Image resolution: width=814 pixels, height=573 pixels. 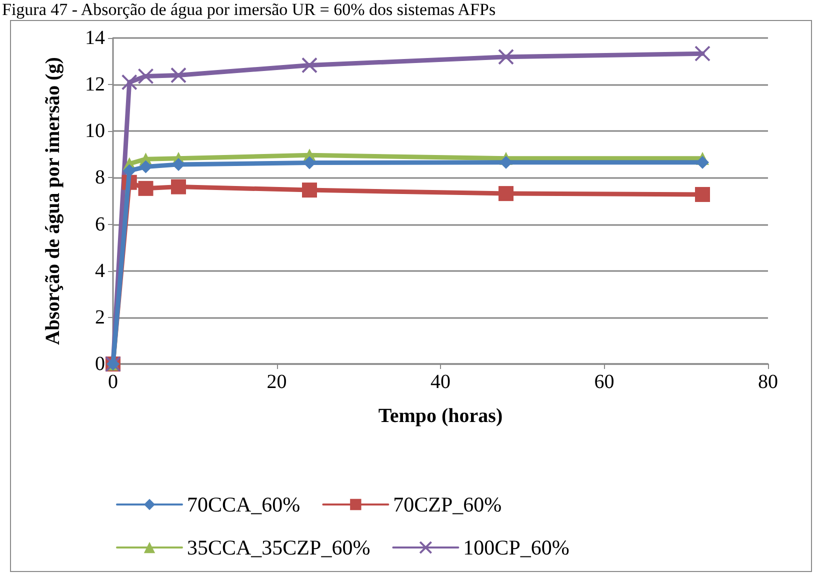 I want to click on x-tick-label: 40, so click(x=440, y=382).